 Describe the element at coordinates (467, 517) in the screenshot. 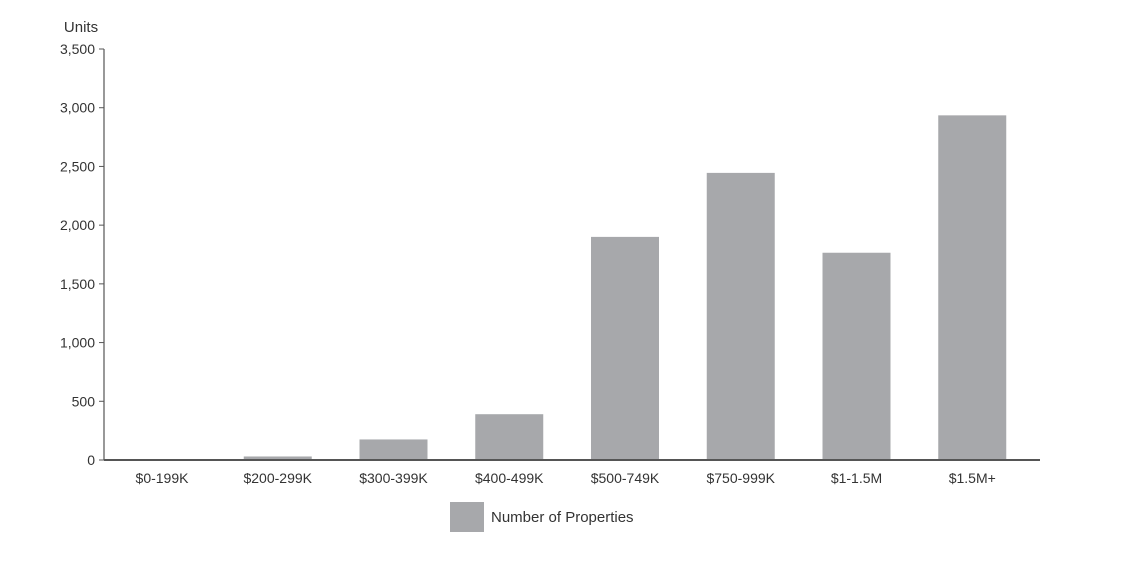

I see `legend-swatch` at that location.